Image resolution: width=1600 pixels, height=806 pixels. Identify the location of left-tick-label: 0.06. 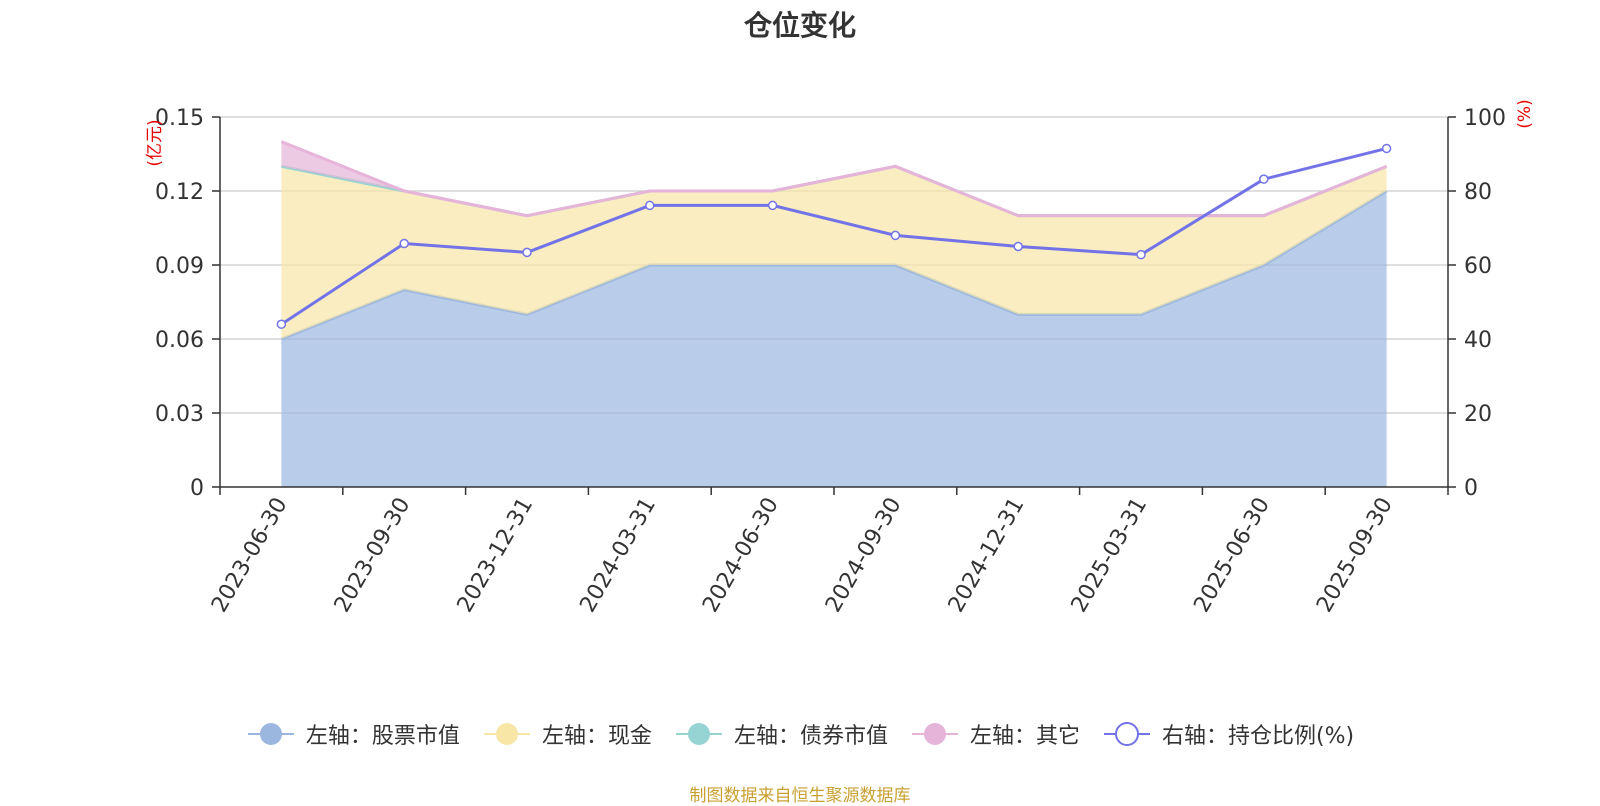
(179, 340).